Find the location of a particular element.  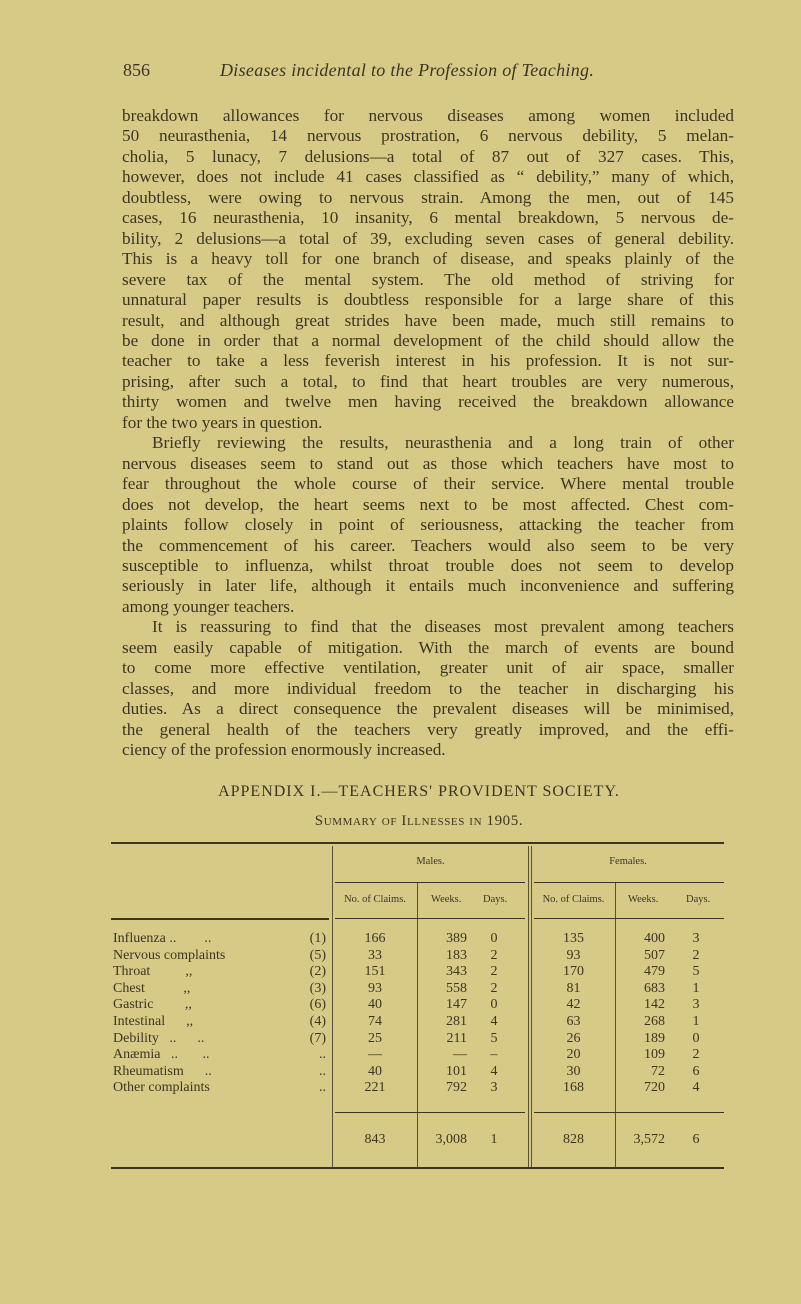

group-header-males: Males. is located at coordinates (430, 861).